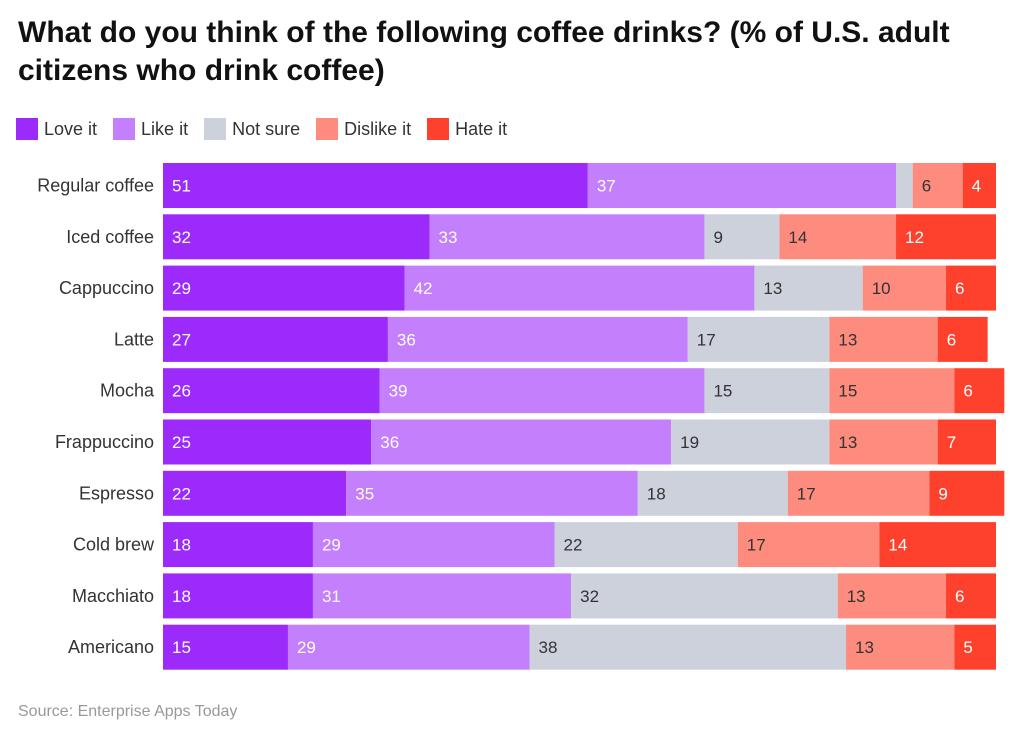 The image size is (1024, 742). What do you see at coordinates (606, 186) in the screenshot?
I see `data-label: 37` at bounding box center [606, 186].